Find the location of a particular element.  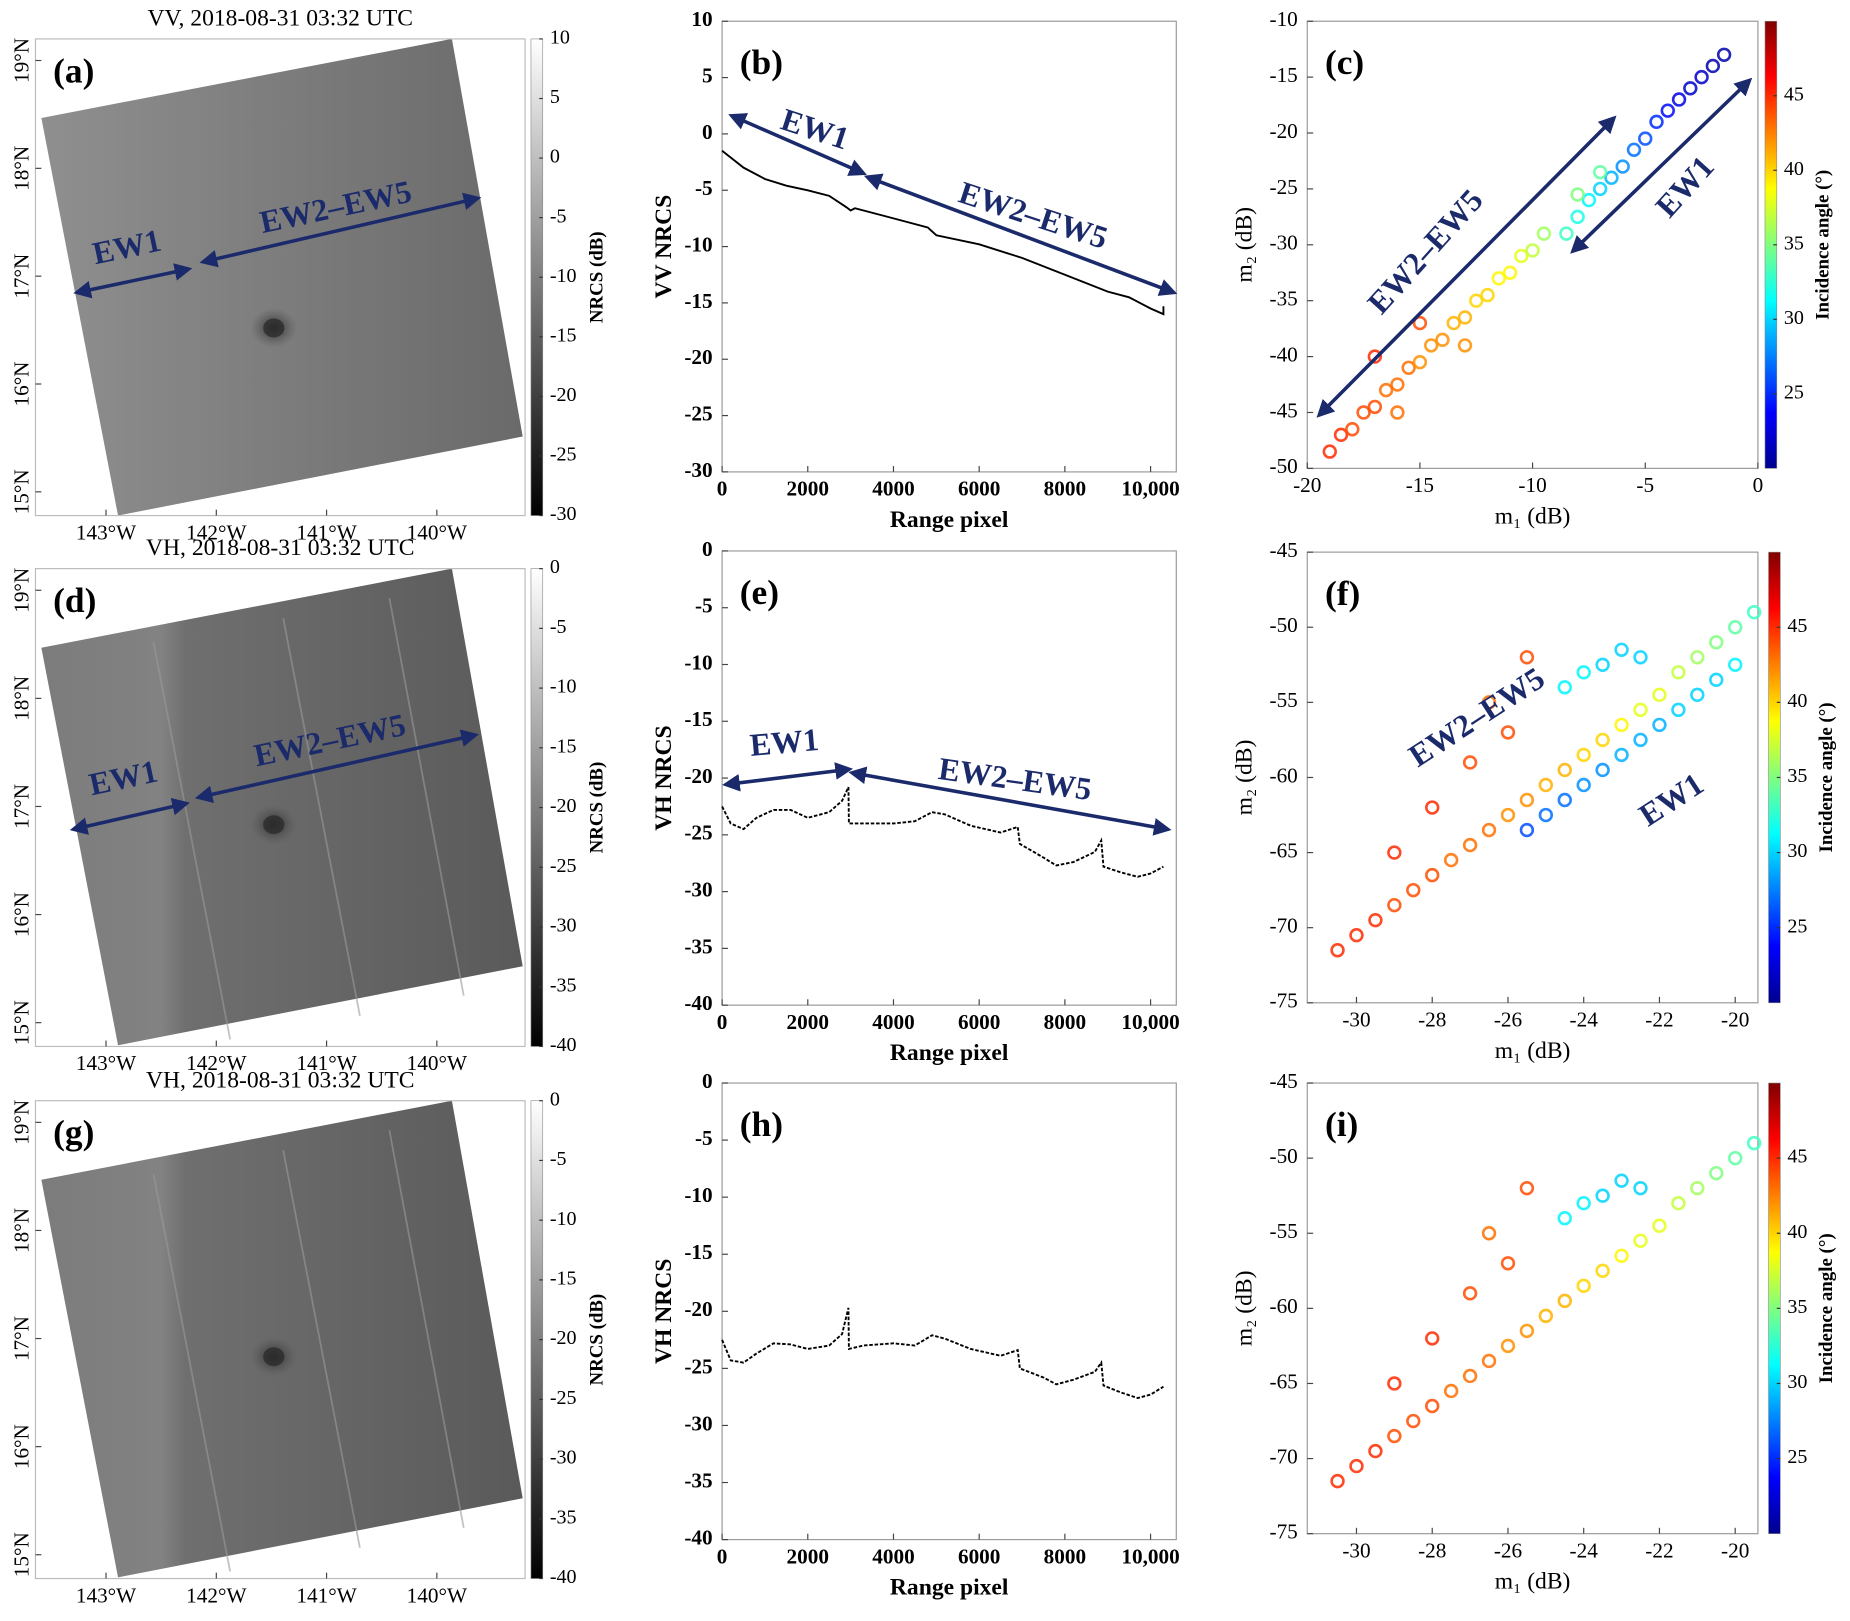

x-tick-label: -22 is located at coordinates (1659, 1020).